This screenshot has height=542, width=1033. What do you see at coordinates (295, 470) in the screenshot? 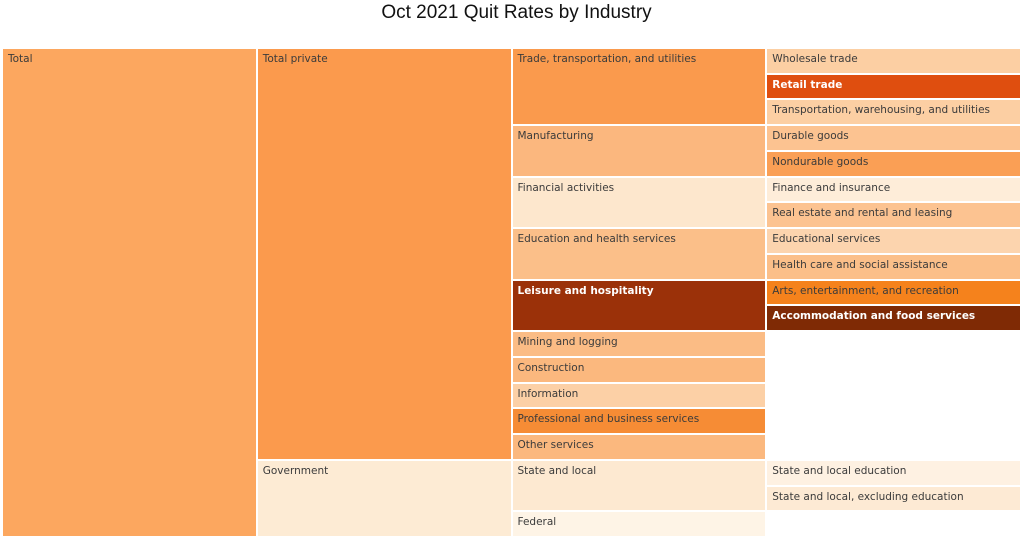
I see `icicle-cell-label: Government` at bounding box center [295, 470].